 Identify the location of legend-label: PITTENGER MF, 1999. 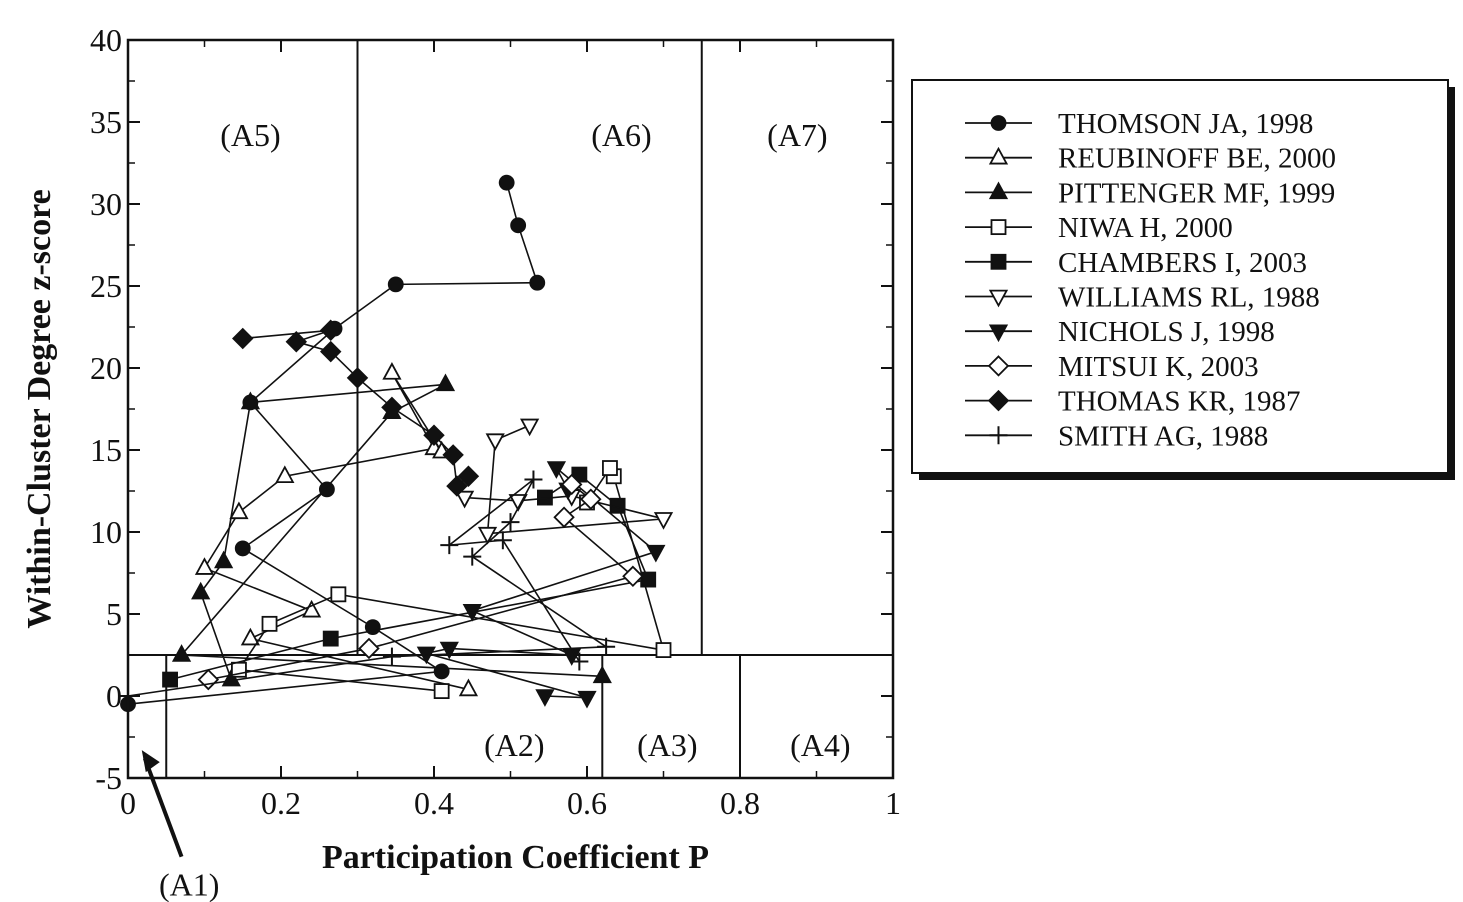
(1196, 193).